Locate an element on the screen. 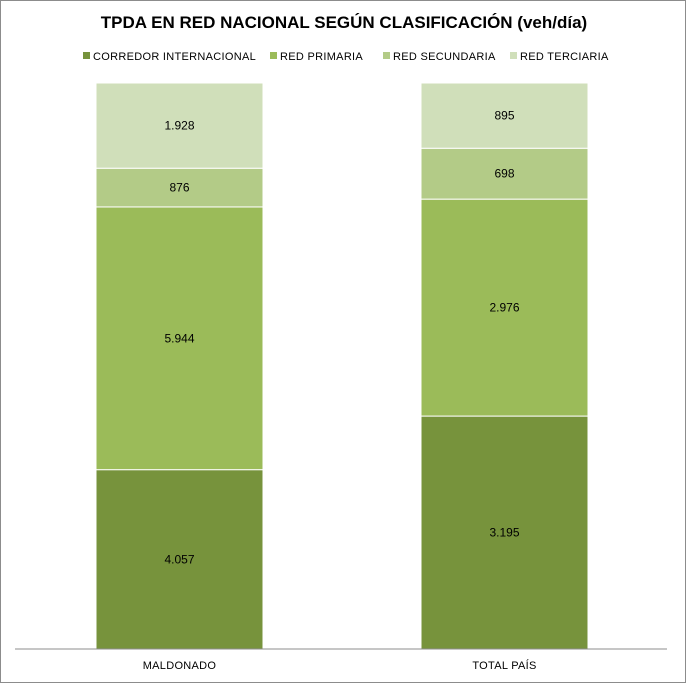 Image resolution: width=686 pixels, height=684 pixels. bar-total-pais-red-primaria is located at coordinates (504, 307).